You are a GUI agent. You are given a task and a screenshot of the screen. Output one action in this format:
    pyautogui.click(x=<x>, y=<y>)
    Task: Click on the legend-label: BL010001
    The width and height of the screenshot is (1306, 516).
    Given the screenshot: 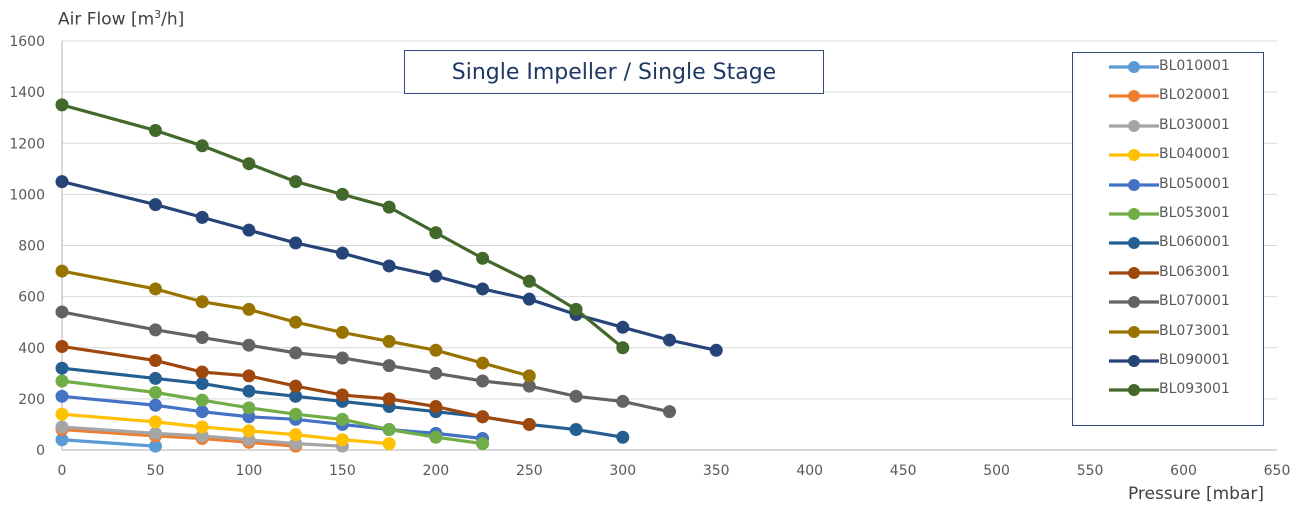 What is the action you would take?
    pyautogui.click(x=1194, y=66)
    